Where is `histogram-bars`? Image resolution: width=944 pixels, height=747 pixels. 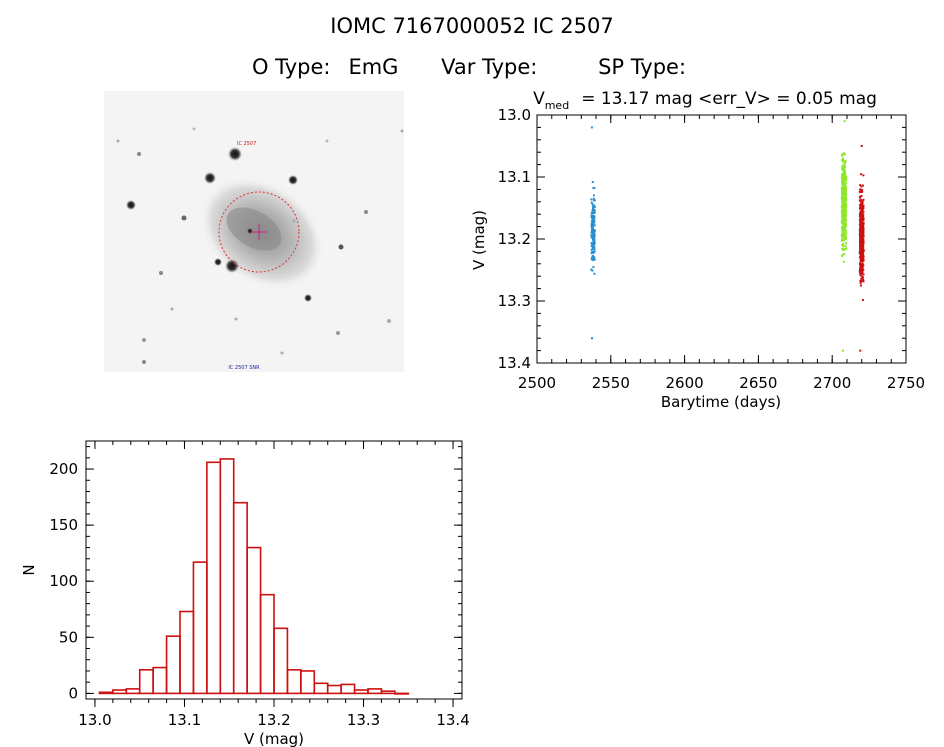
histogram-bars is located at coordinates (254, 576).